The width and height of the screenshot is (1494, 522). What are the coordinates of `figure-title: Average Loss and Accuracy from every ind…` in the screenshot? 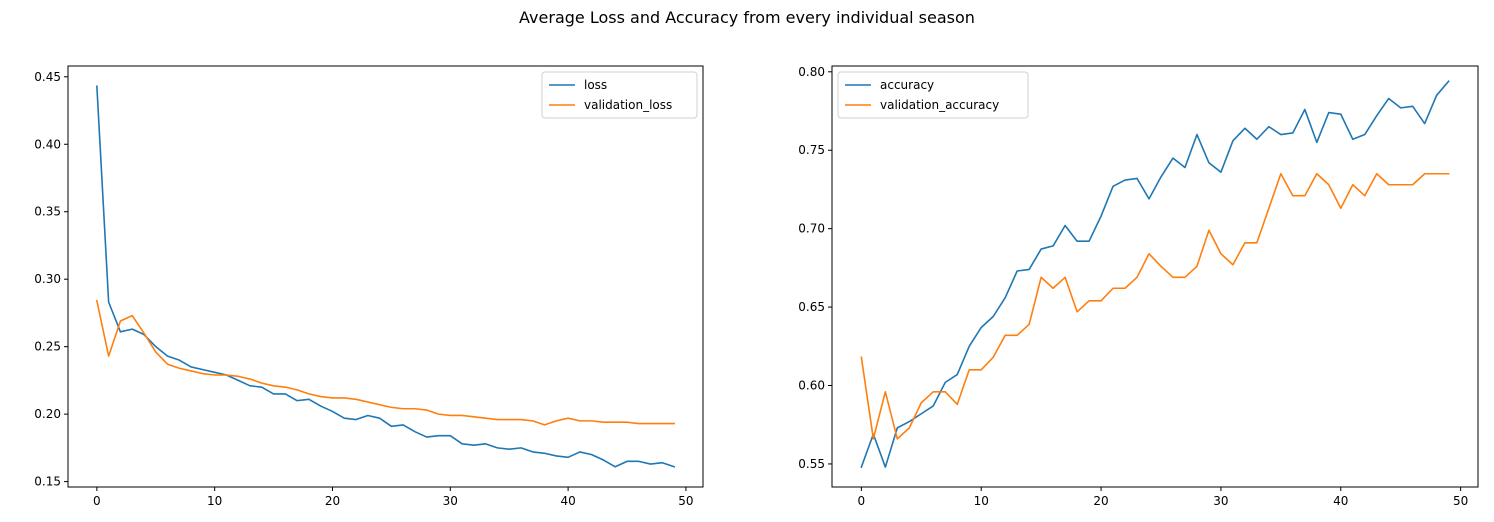 It's located at (747, 17).